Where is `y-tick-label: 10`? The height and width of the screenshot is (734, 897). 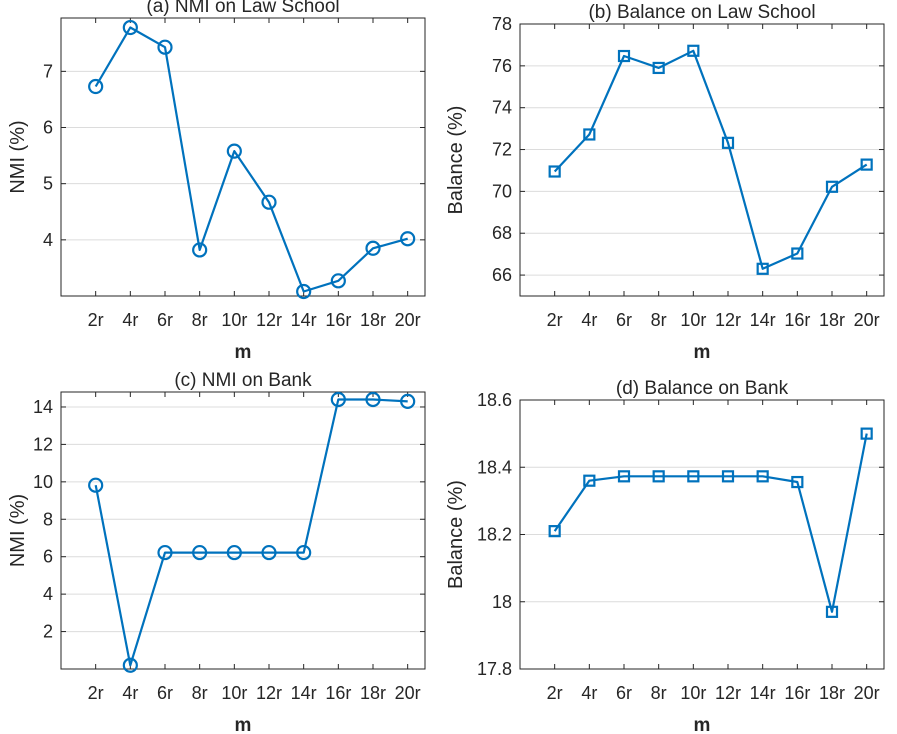 y-tick-label: 10 is located at coordinates (43, 482).